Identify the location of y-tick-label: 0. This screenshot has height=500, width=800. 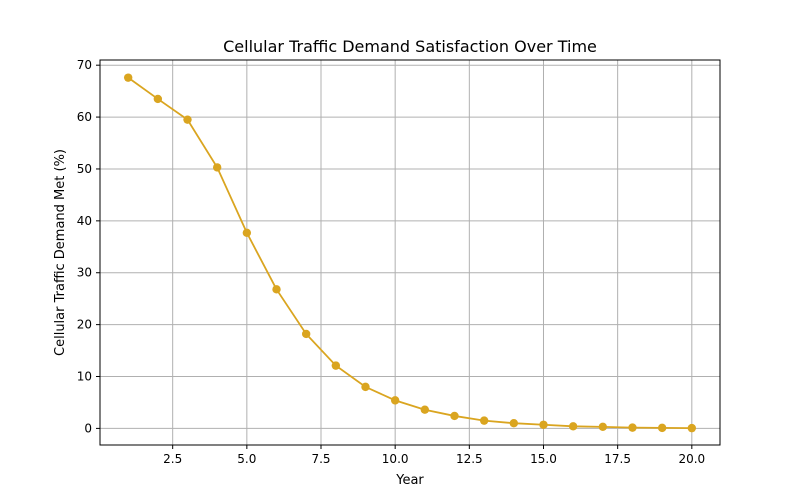
(88, 428).